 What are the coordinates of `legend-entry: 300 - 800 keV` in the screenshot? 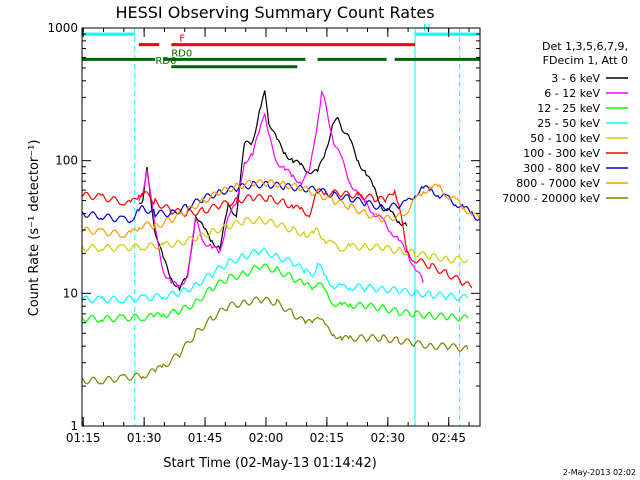 It's located at (561, 168).